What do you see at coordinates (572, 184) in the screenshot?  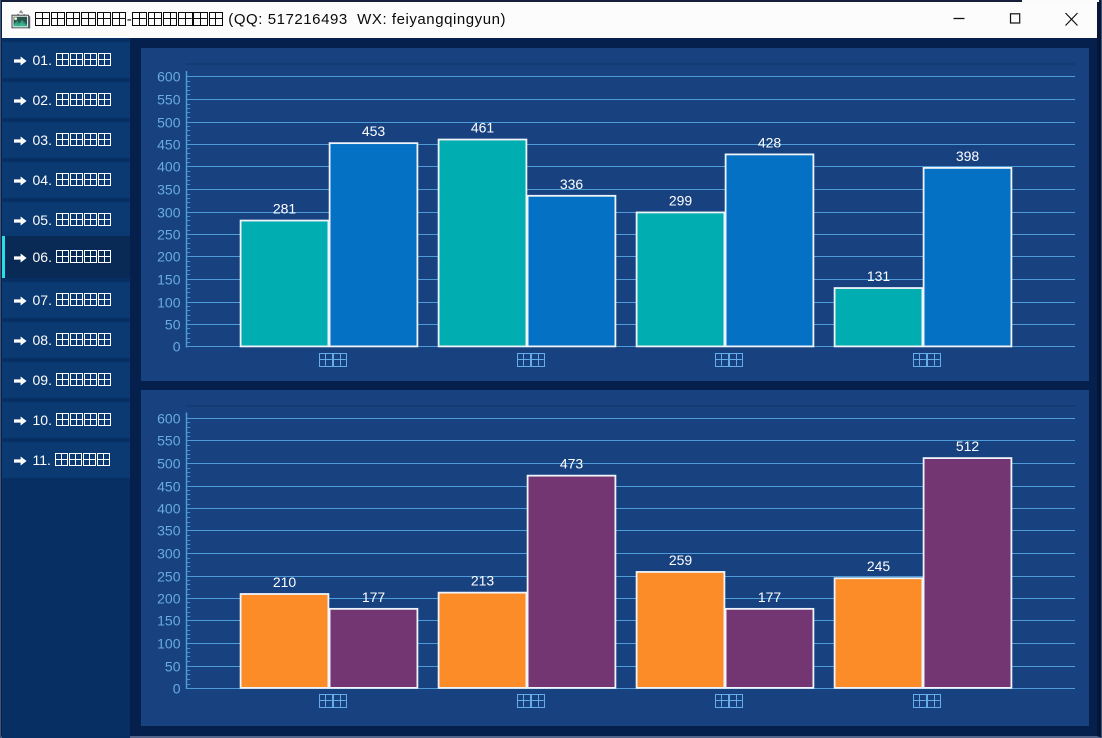 I see `svg-text: 336` at bounding box center [572, 184].